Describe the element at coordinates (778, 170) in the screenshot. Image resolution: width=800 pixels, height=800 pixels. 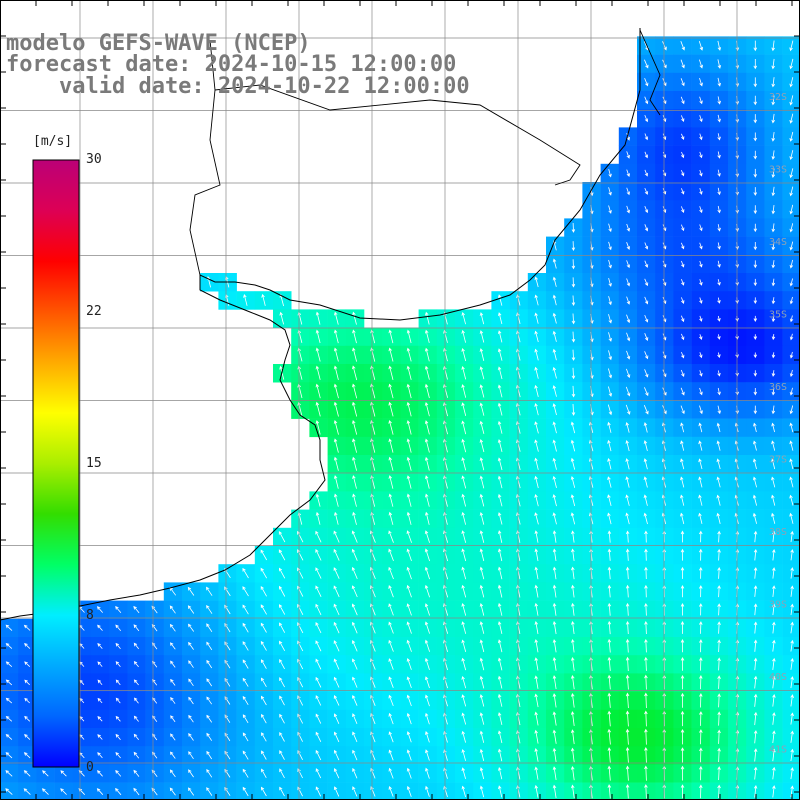
I see `lat-label: 33S` at that location.